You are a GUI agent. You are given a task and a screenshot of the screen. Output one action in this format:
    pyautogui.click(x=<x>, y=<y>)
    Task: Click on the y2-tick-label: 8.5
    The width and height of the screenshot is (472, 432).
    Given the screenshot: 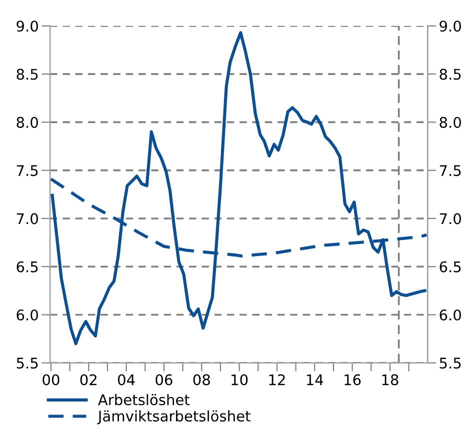 What is the action you would take?
    pyautogui.click(x=450, y=74)
    